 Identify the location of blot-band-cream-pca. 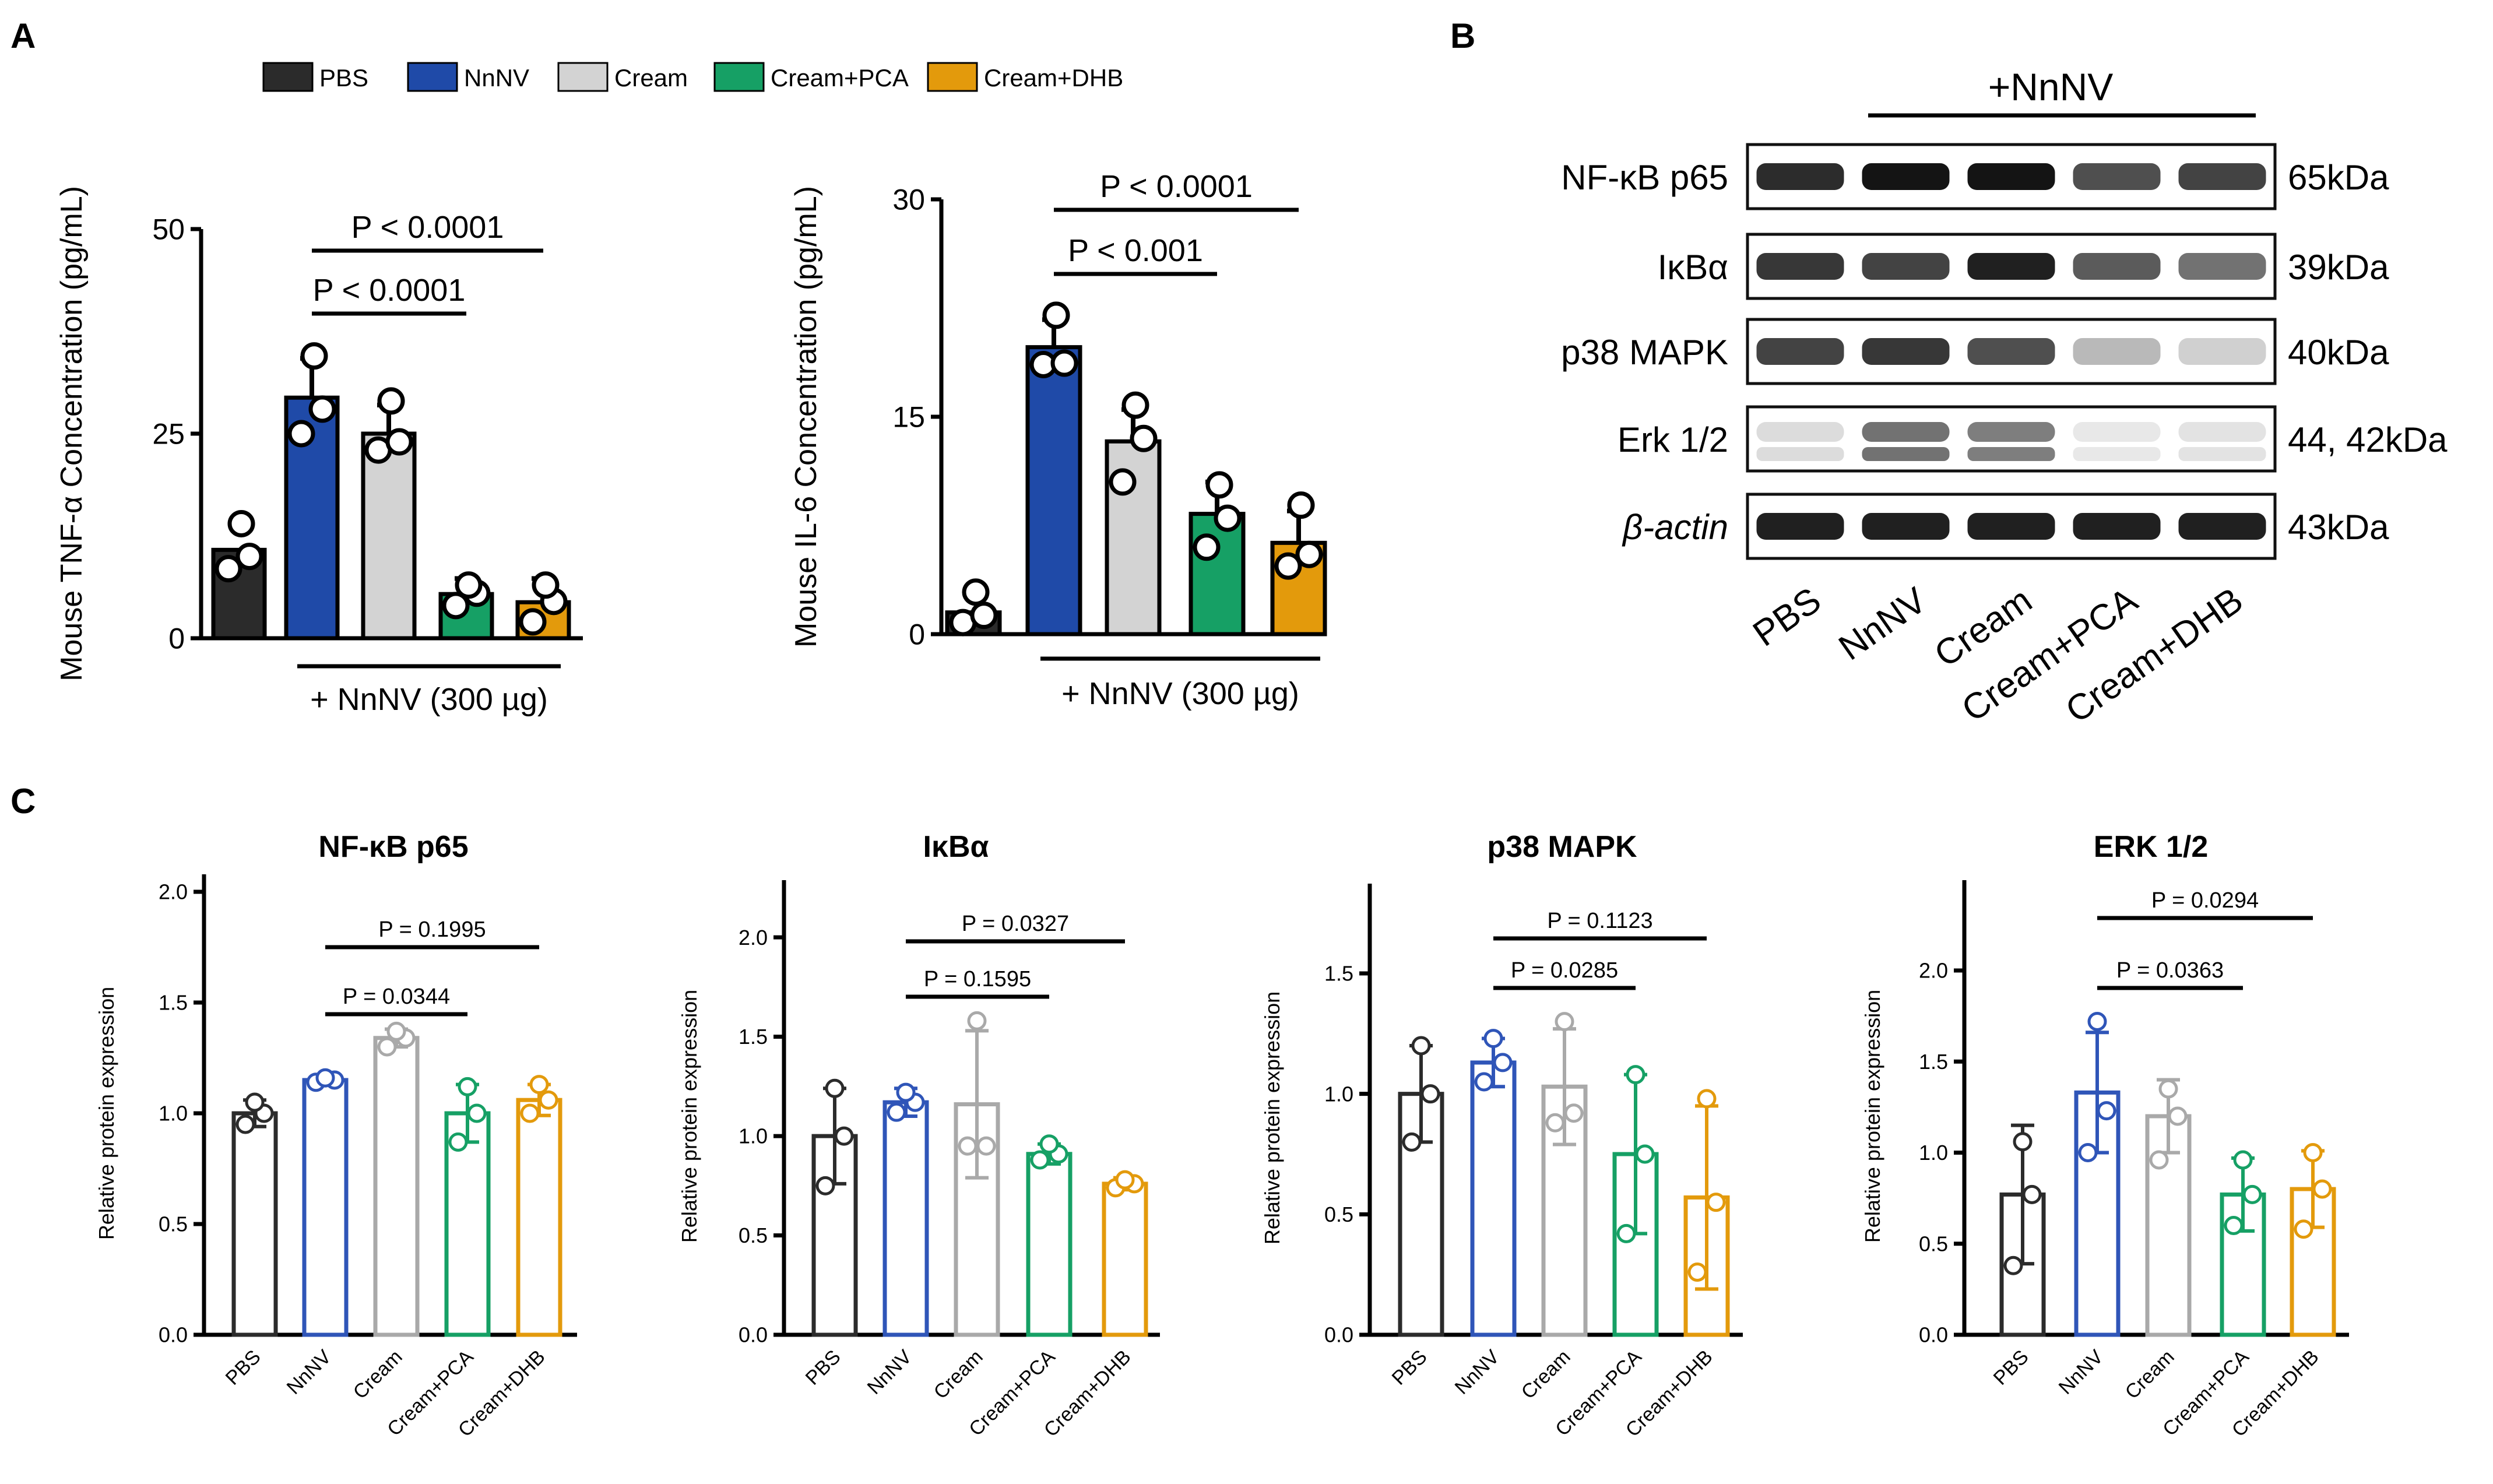
(2117, 526).